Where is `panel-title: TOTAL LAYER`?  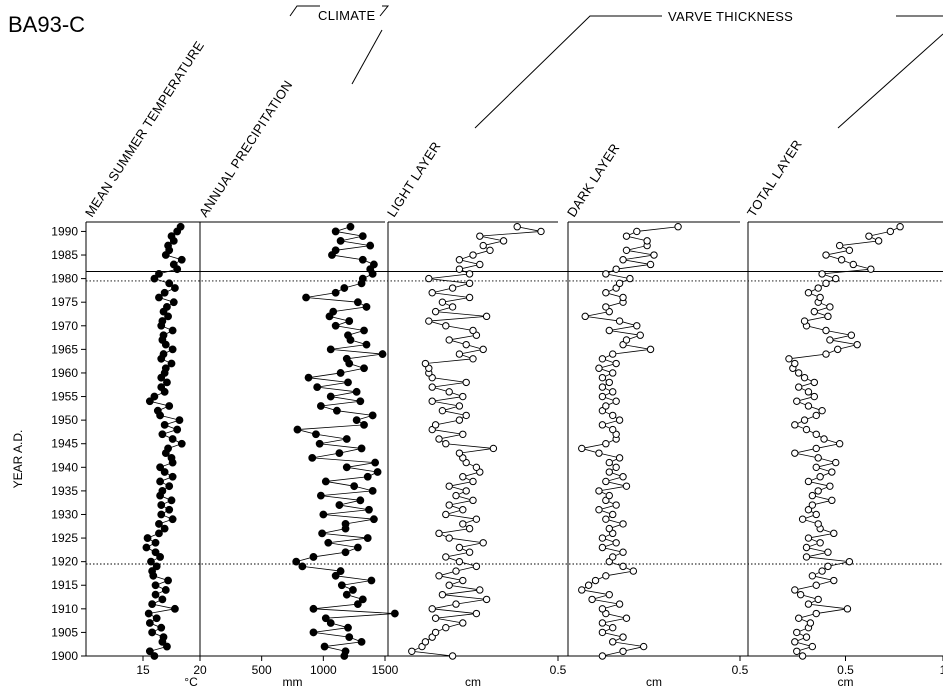
panel-title: TOTAL LAYER is located at coordinates (774, 178).